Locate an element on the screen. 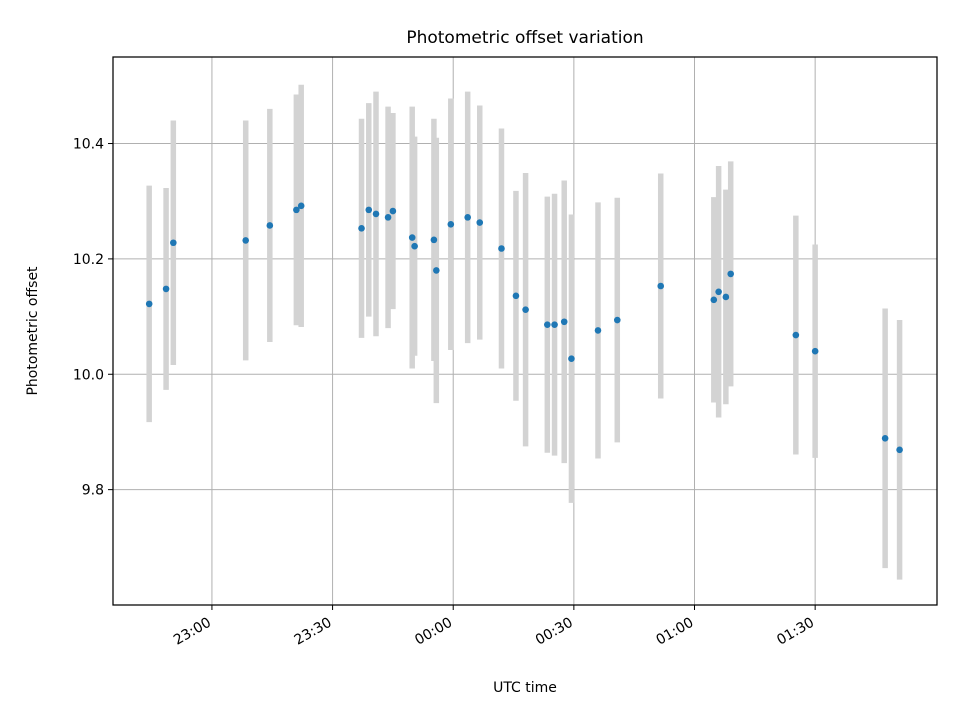 The image size is (960, 720). chart-title: Photometric offset variation is located at coordinates (524, 38).